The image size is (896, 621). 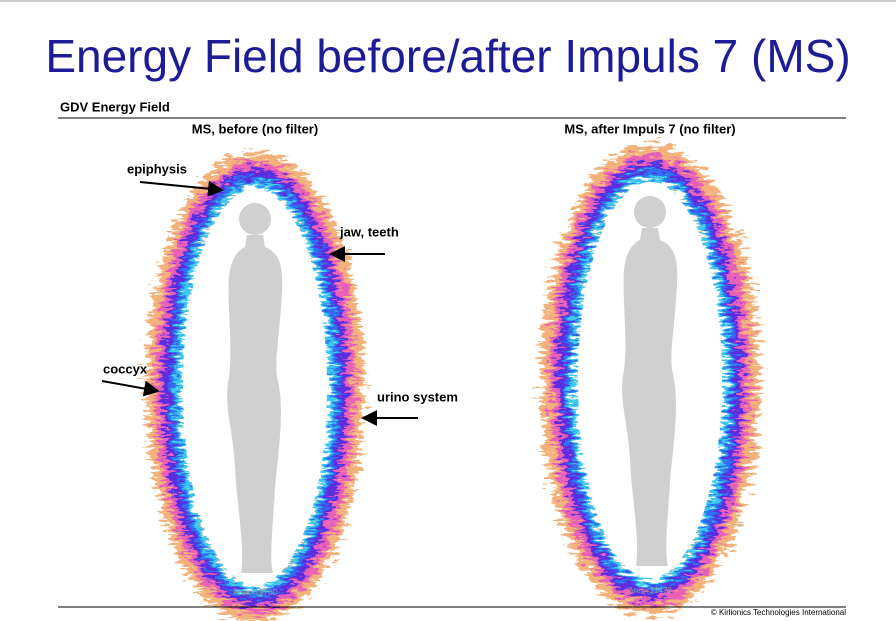 What do you see at coordinates (157, 168) in the screenshot?
I see `annotation: epiphysis` at bounding box center [157, 168].